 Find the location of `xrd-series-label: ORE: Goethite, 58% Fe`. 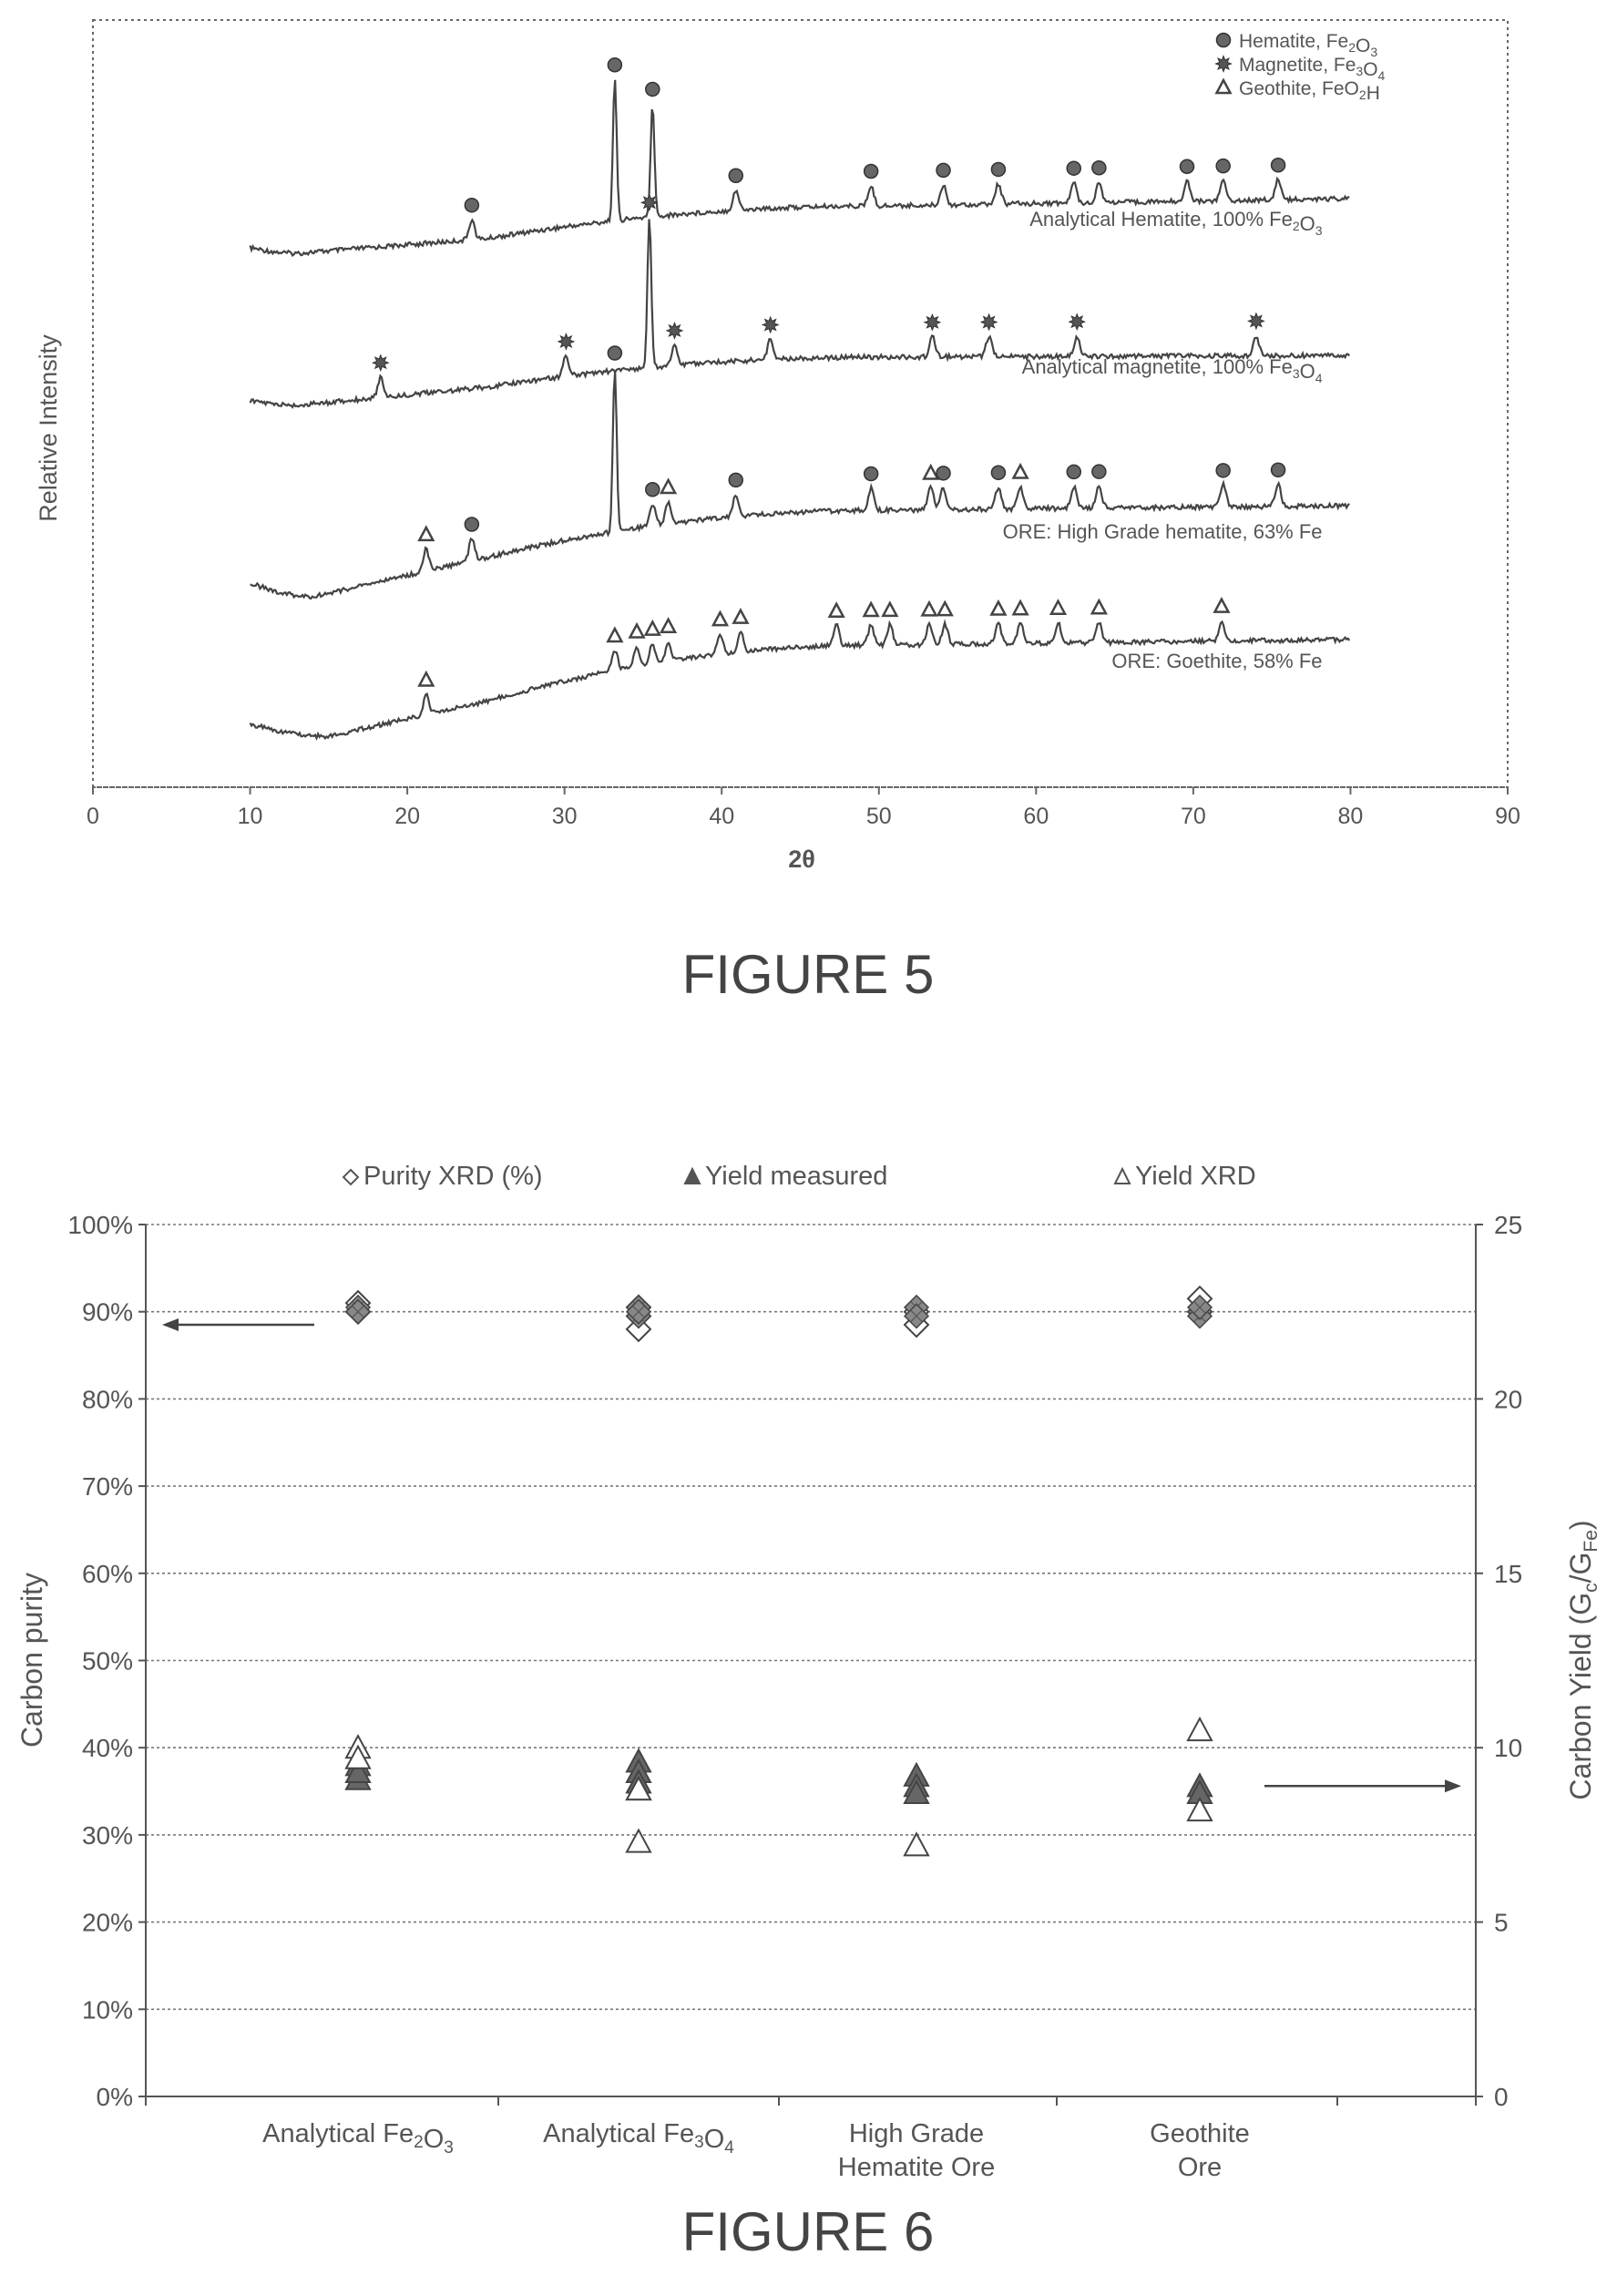

xrd-series-label: ORE: Goethite, 58% Fe is located at coordinates (1216, 661).